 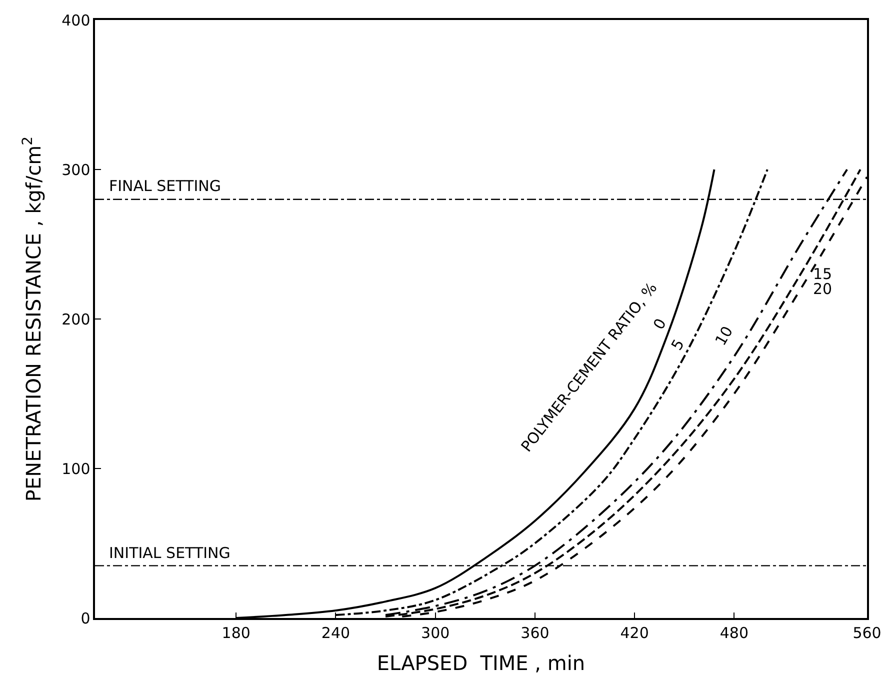 I want to click on text: 5, so click(x=678, y=345).